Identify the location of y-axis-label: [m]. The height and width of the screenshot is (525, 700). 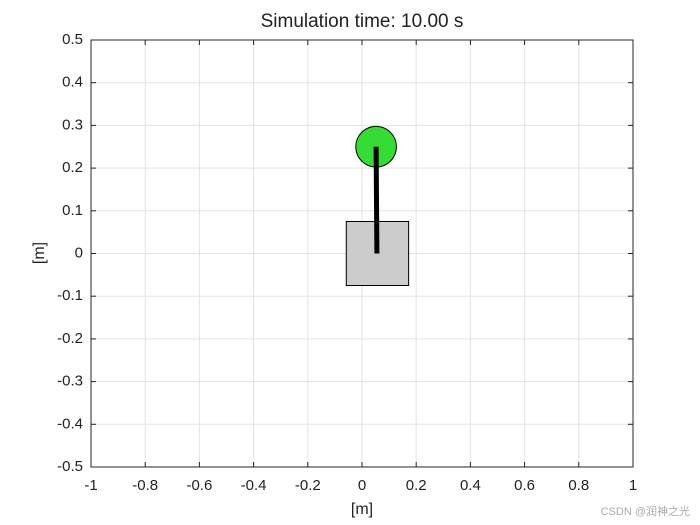
(39, 253).